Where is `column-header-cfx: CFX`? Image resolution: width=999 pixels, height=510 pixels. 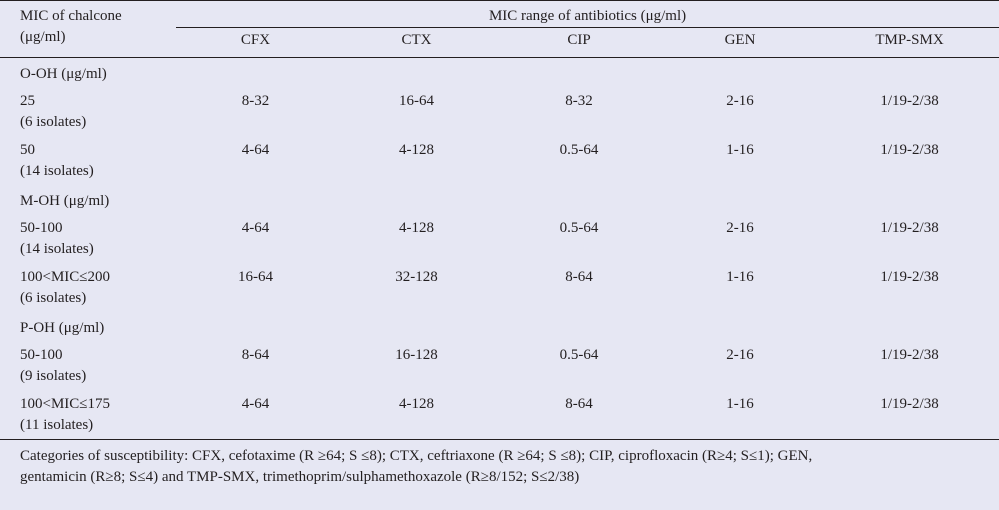
column-header-cfx: CFX is located at coordinates (255, 40).